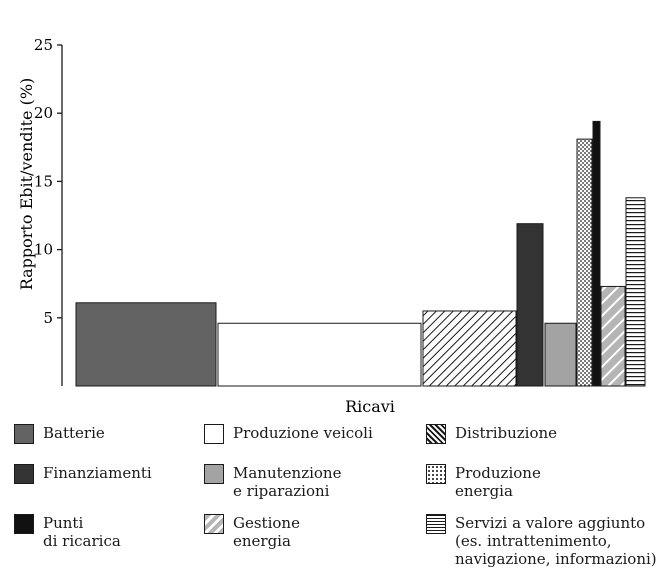 Image resolution: width=668 pixels, height=574 pixels. What do you see at coordinates (560, 354) in the screenshot?
I see `bar-manutenzione` at bounding box center [560, 354].